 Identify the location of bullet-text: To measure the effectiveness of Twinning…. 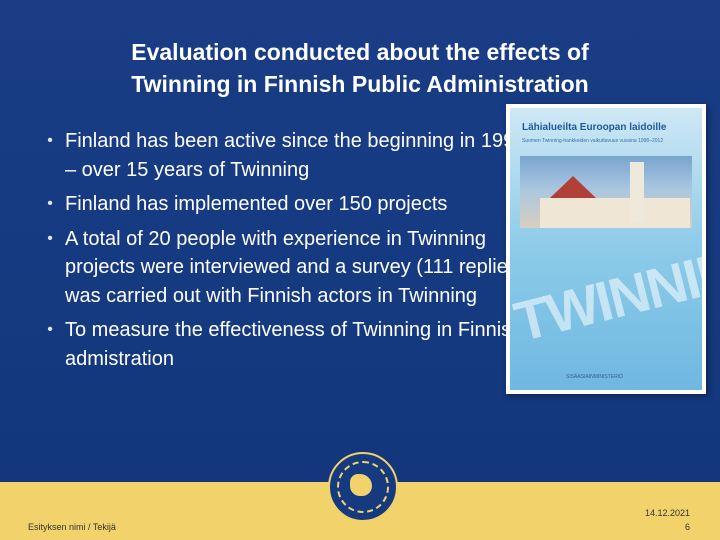
(294, 344).